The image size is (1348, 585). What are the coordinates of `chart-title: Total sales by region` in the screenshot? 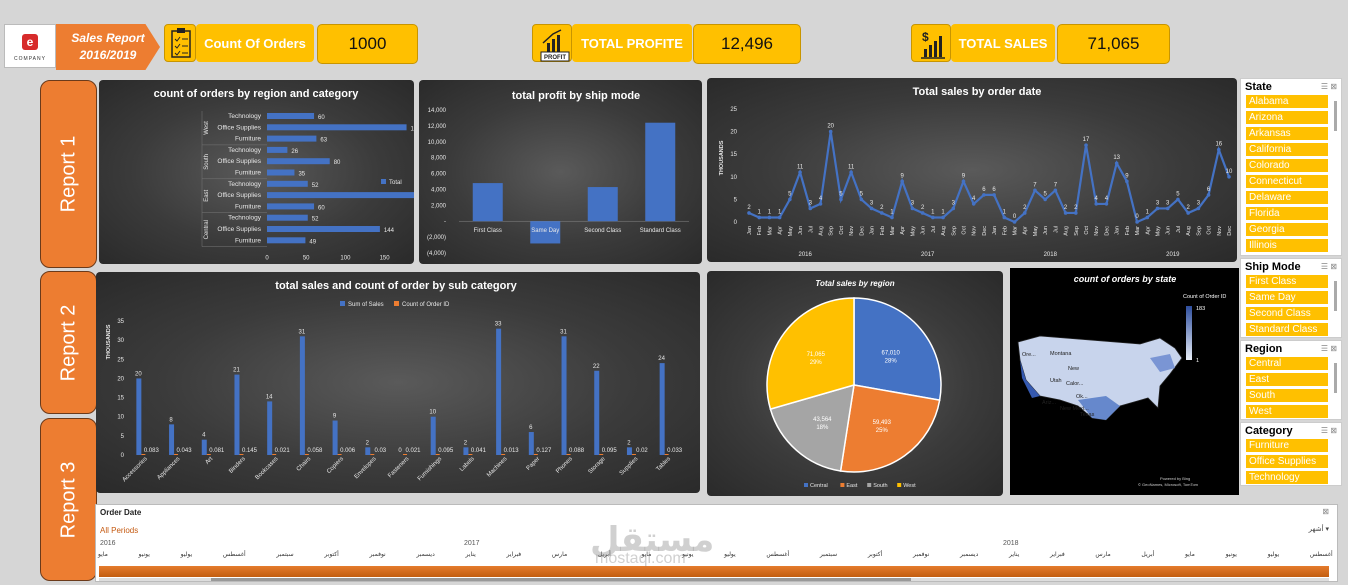 It's located at (854, 283).